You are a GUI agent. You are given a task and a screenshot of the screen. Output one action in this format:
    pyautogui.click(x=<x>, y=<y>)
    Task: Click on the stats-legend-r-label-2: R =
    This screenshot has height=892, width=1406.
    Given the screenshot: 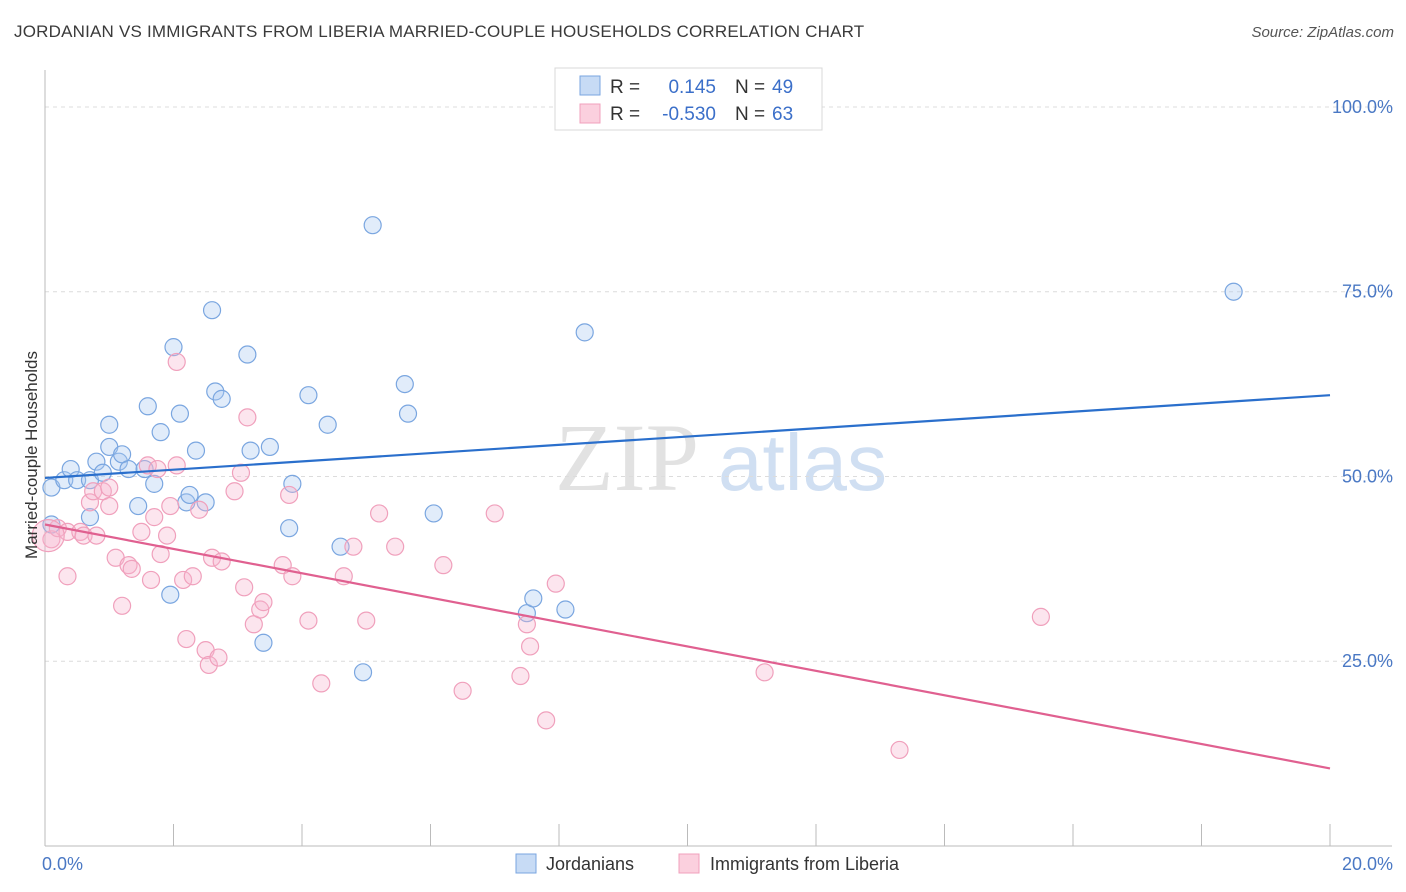 What is the action you would take?
    pyautogui.click(x=625, y=114)
    